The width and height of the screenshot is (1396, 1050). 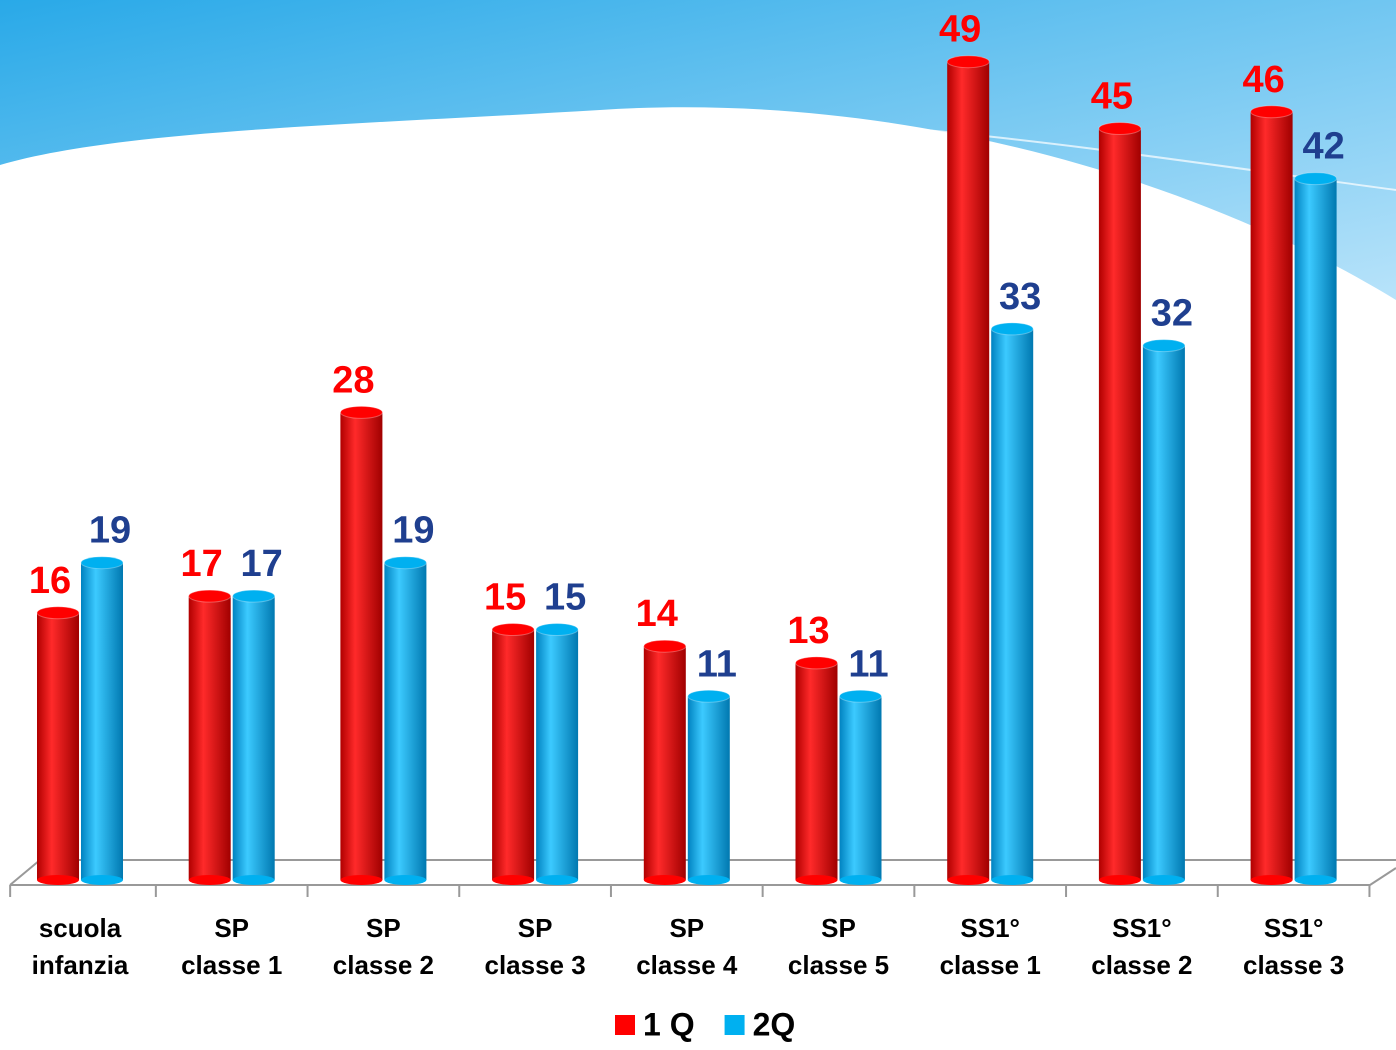 What do you see at coordinates (625, 1025) in the screenshot?
I see `legend-swatch` at bounding box center [625, 1025].